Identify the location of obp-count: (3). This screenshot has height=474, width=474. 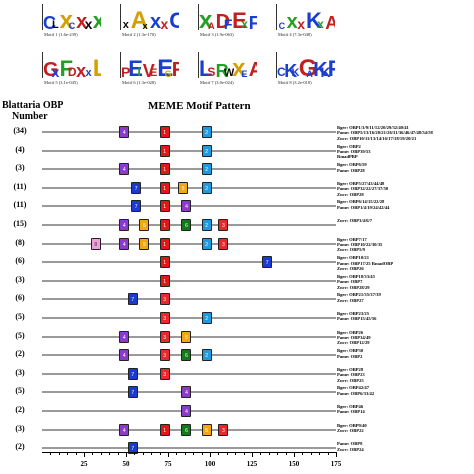
(20, 279).